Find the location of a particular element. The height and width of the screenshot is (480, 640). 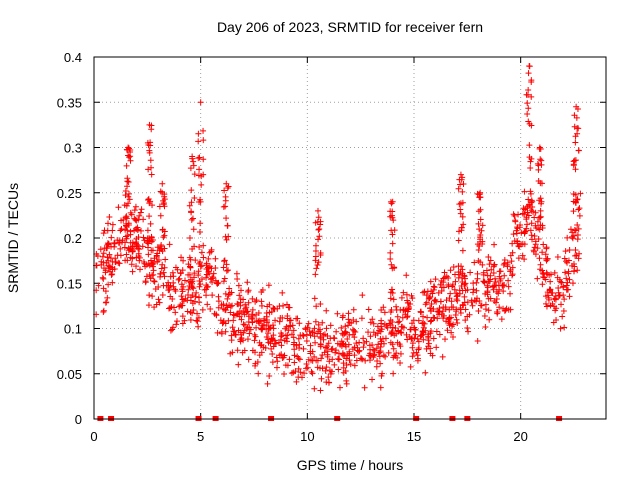

y-tick-label: 0.2 is located at coordinates (73, 238).